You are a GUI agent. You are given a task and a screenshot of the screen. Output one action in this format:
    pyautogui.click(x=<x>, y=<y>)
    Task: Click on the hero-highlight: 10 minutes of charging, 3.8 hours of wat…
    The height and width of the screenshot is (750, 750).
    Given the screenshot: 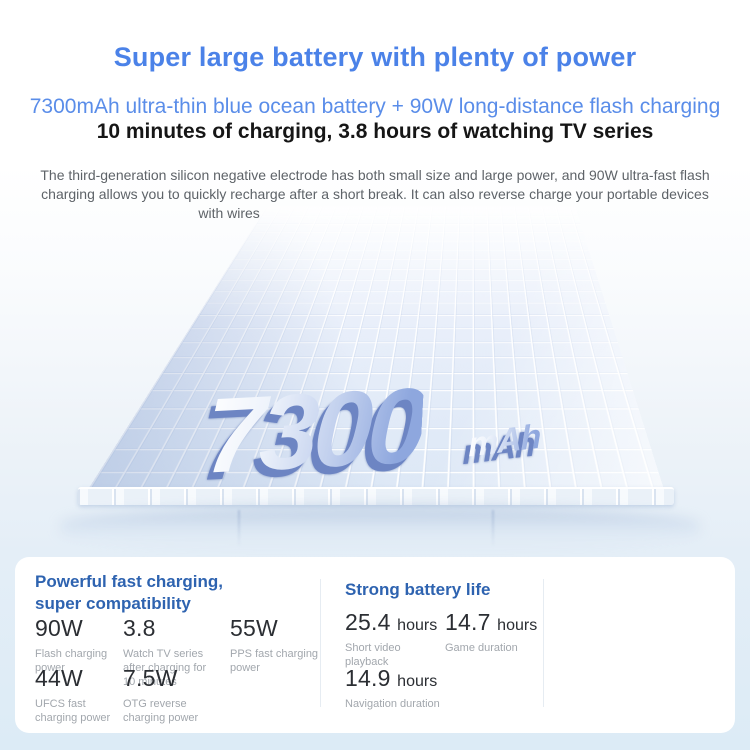 What is the action you would take?
    pyautogui.click(x=375, y=131)
    